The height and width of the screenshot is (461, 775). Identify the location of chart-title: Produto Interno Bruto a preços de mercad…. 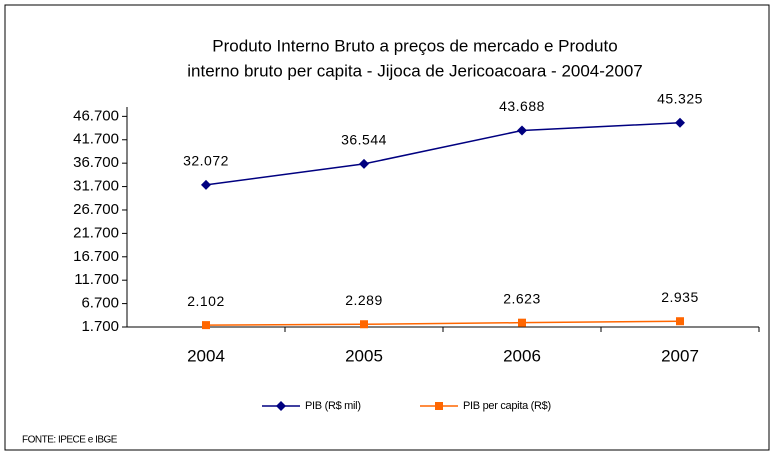
(414, 45).